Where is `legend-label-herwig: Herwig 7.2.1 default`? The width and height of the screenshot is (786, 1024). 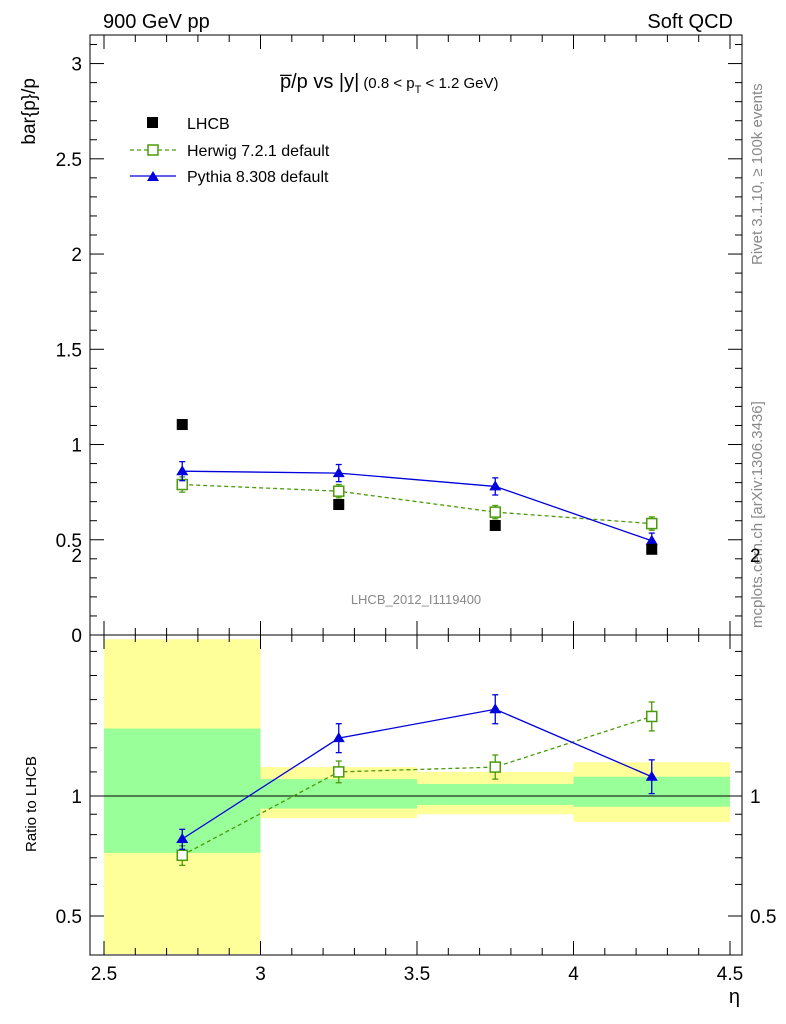 legend-label-herwig: Herwig 7.2.1 default is located at coordinates (258, 151).